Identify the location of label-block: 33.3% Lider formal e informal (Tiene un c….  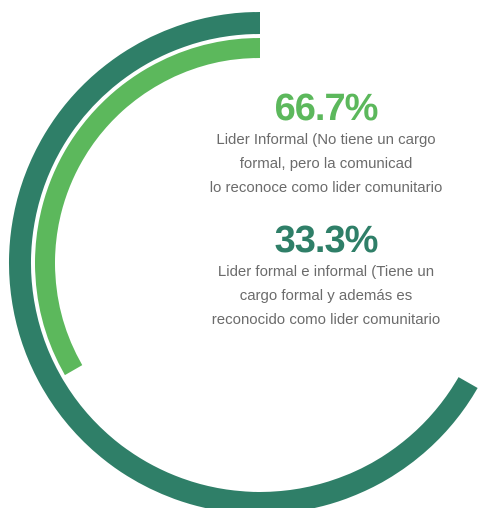
(317, 276).